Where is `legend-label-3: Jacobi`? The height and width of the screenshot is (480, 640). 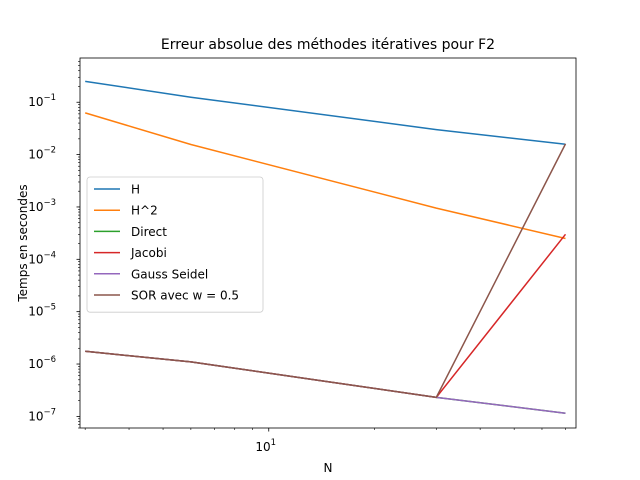 legend-label-3: Jacobi is located at coordinates (148, 253).